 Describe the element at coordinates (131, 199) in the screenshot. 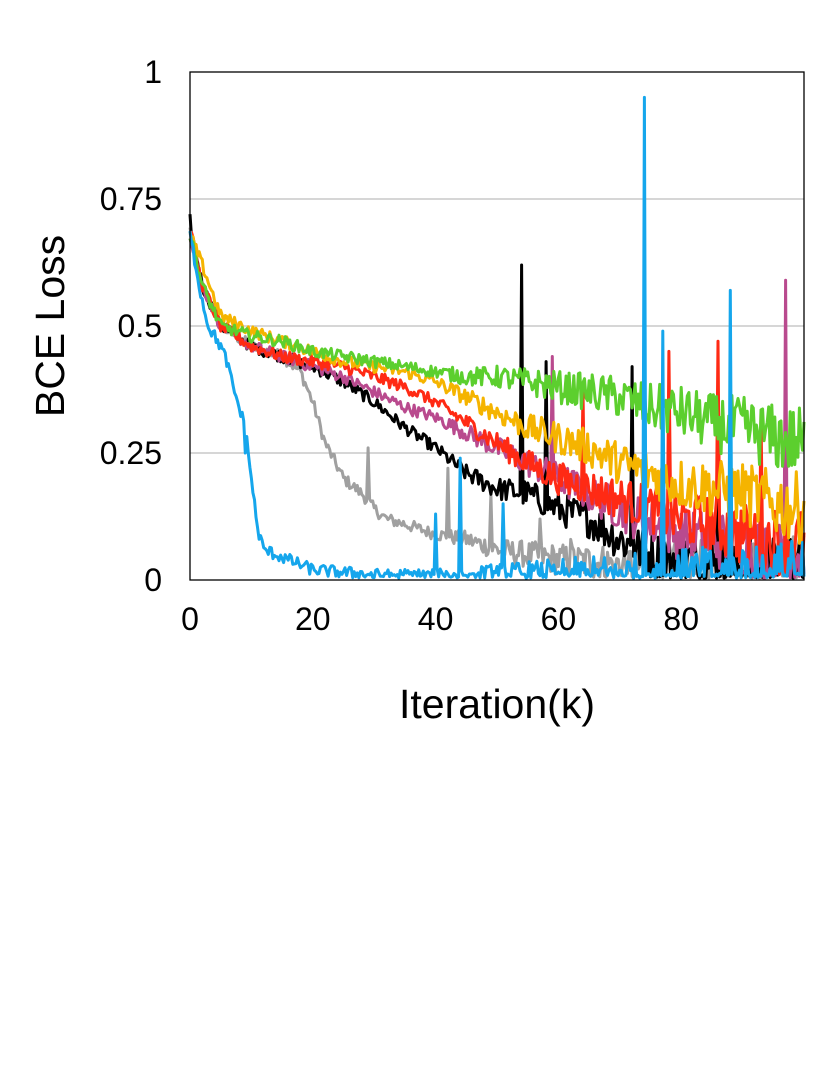

I see `y-tick-label: 0.75` at that location.